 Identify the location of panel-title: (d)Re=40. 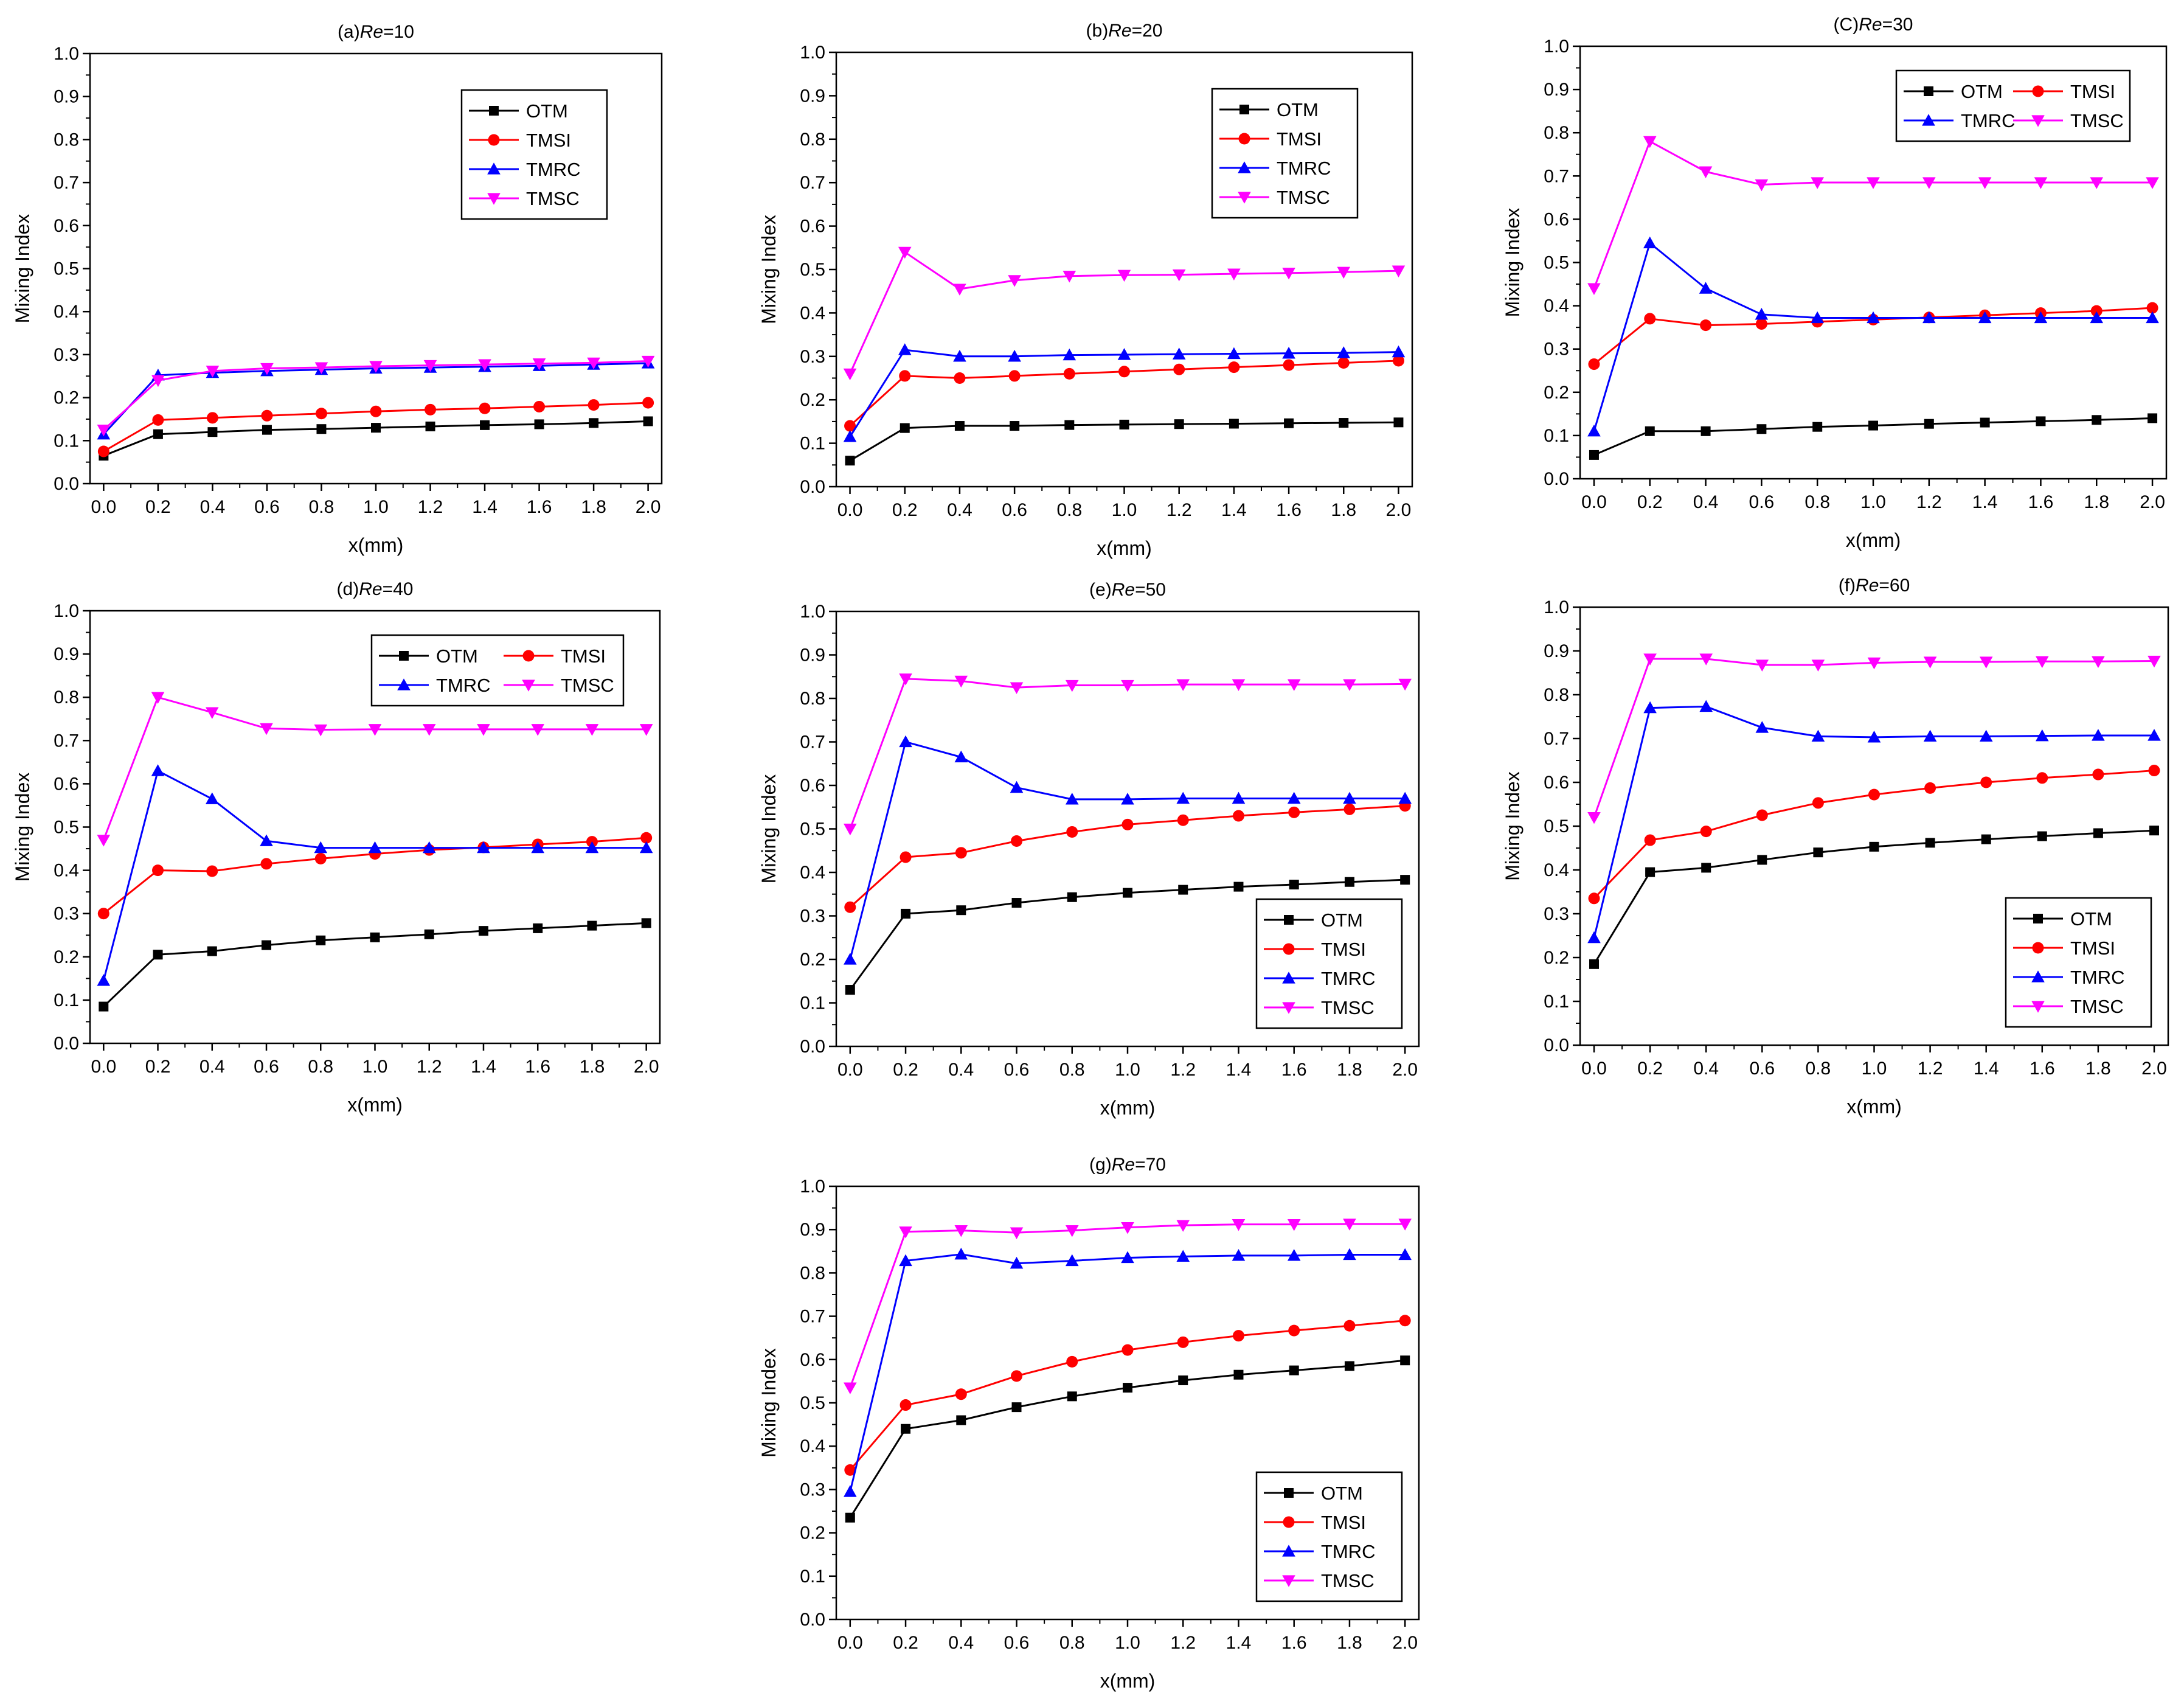
(375, 589).